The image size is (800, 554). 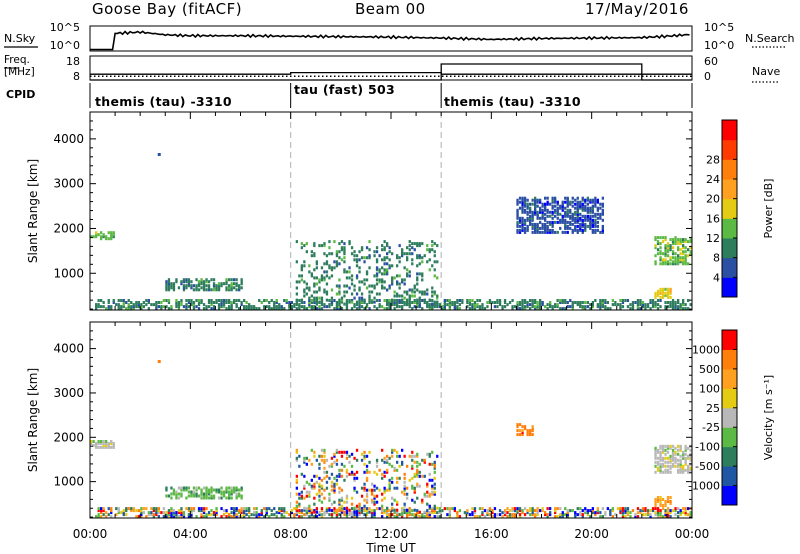 What do you see at coordinates (729, 149) in the screenshot?
I see `power-colorbar-segment` at bounding box center [729, 149].